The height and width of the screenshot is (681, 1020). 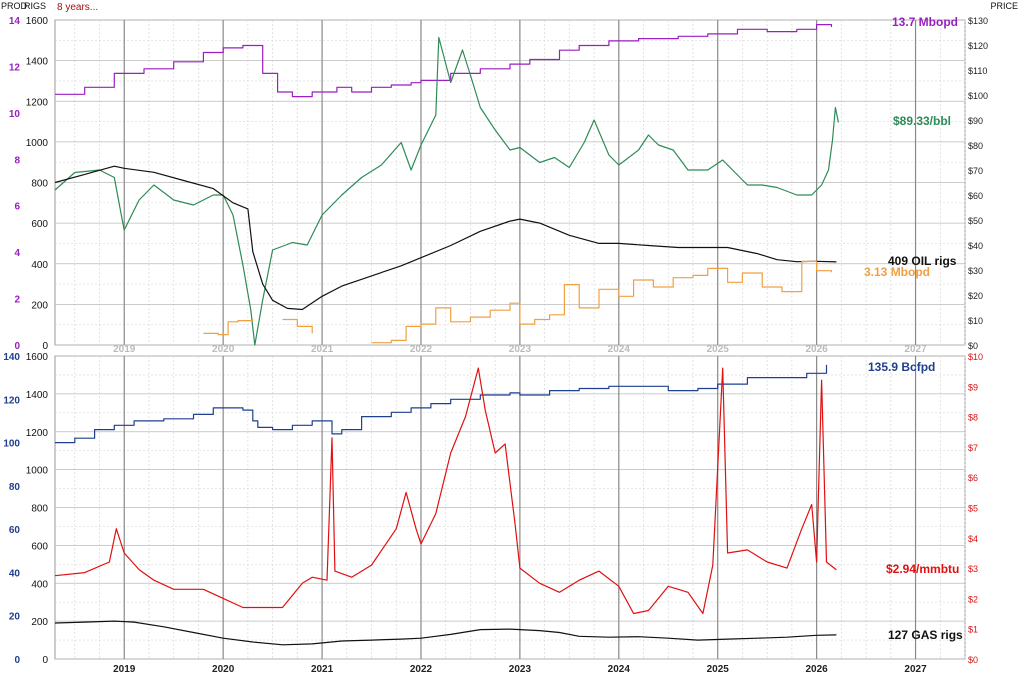 What do you see at coordinates (17, 160) in the screenshot?
I see `production-tick-label: 8` at bounding box center [17, 160].